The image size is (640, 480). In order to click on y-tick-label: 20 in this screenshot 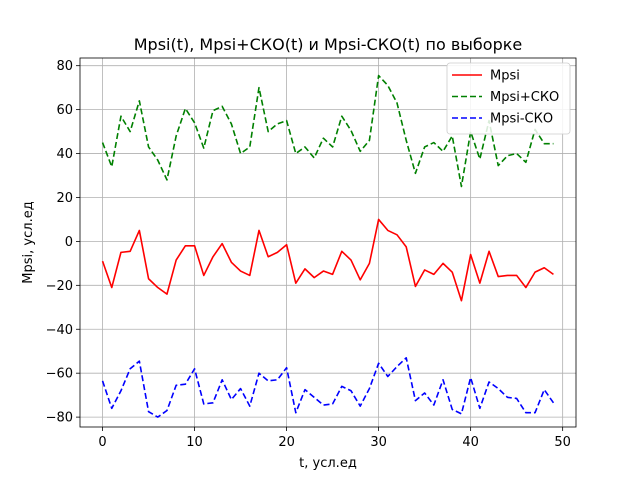, I will do `click(64, 198)`.